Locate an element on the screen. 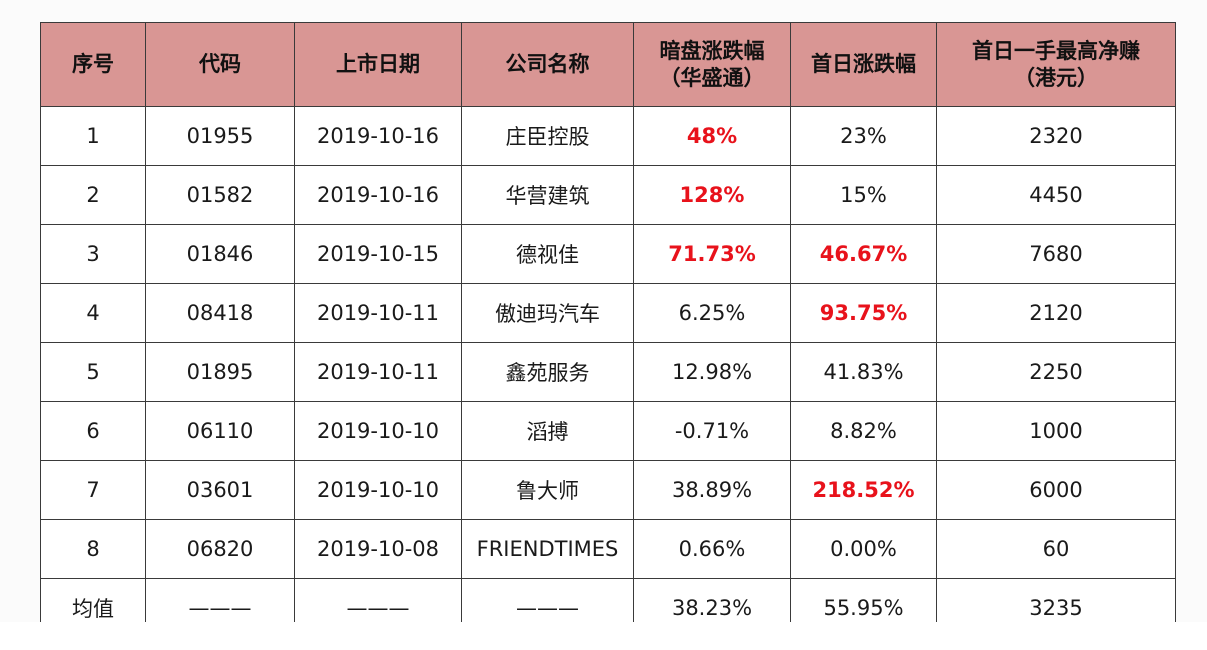  table-row: 5 01895 2019-10-11 鑫苑服务 12.98% 41.83% 2250 is located at coordinates (608, 372).